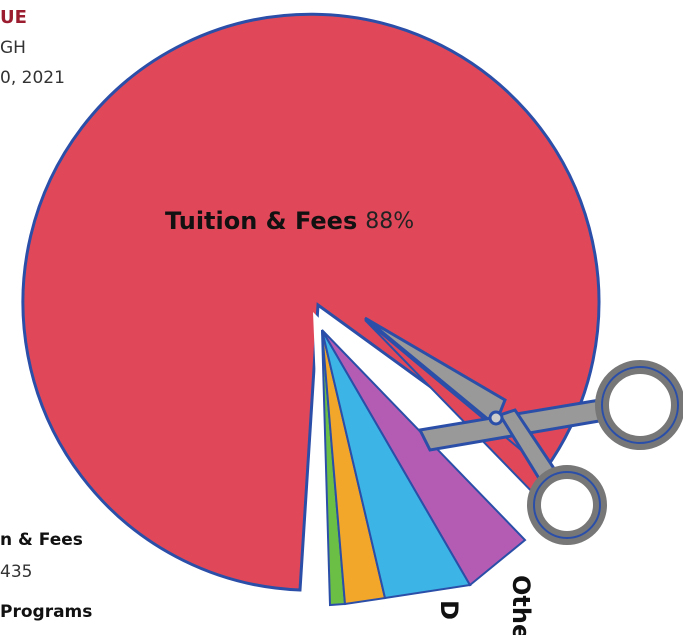  What do you see at coordinates (13, 48) in the screenshot?
I see `header-line: GH` at bounding box center [13, 48].